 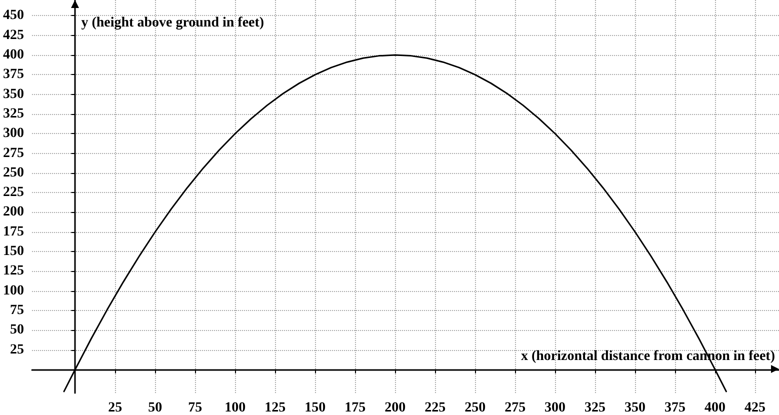 What do you see at coordinates (515, 407) in the screenshot?
I see `x-tick-label: 275` at bounding box center [515, 407].